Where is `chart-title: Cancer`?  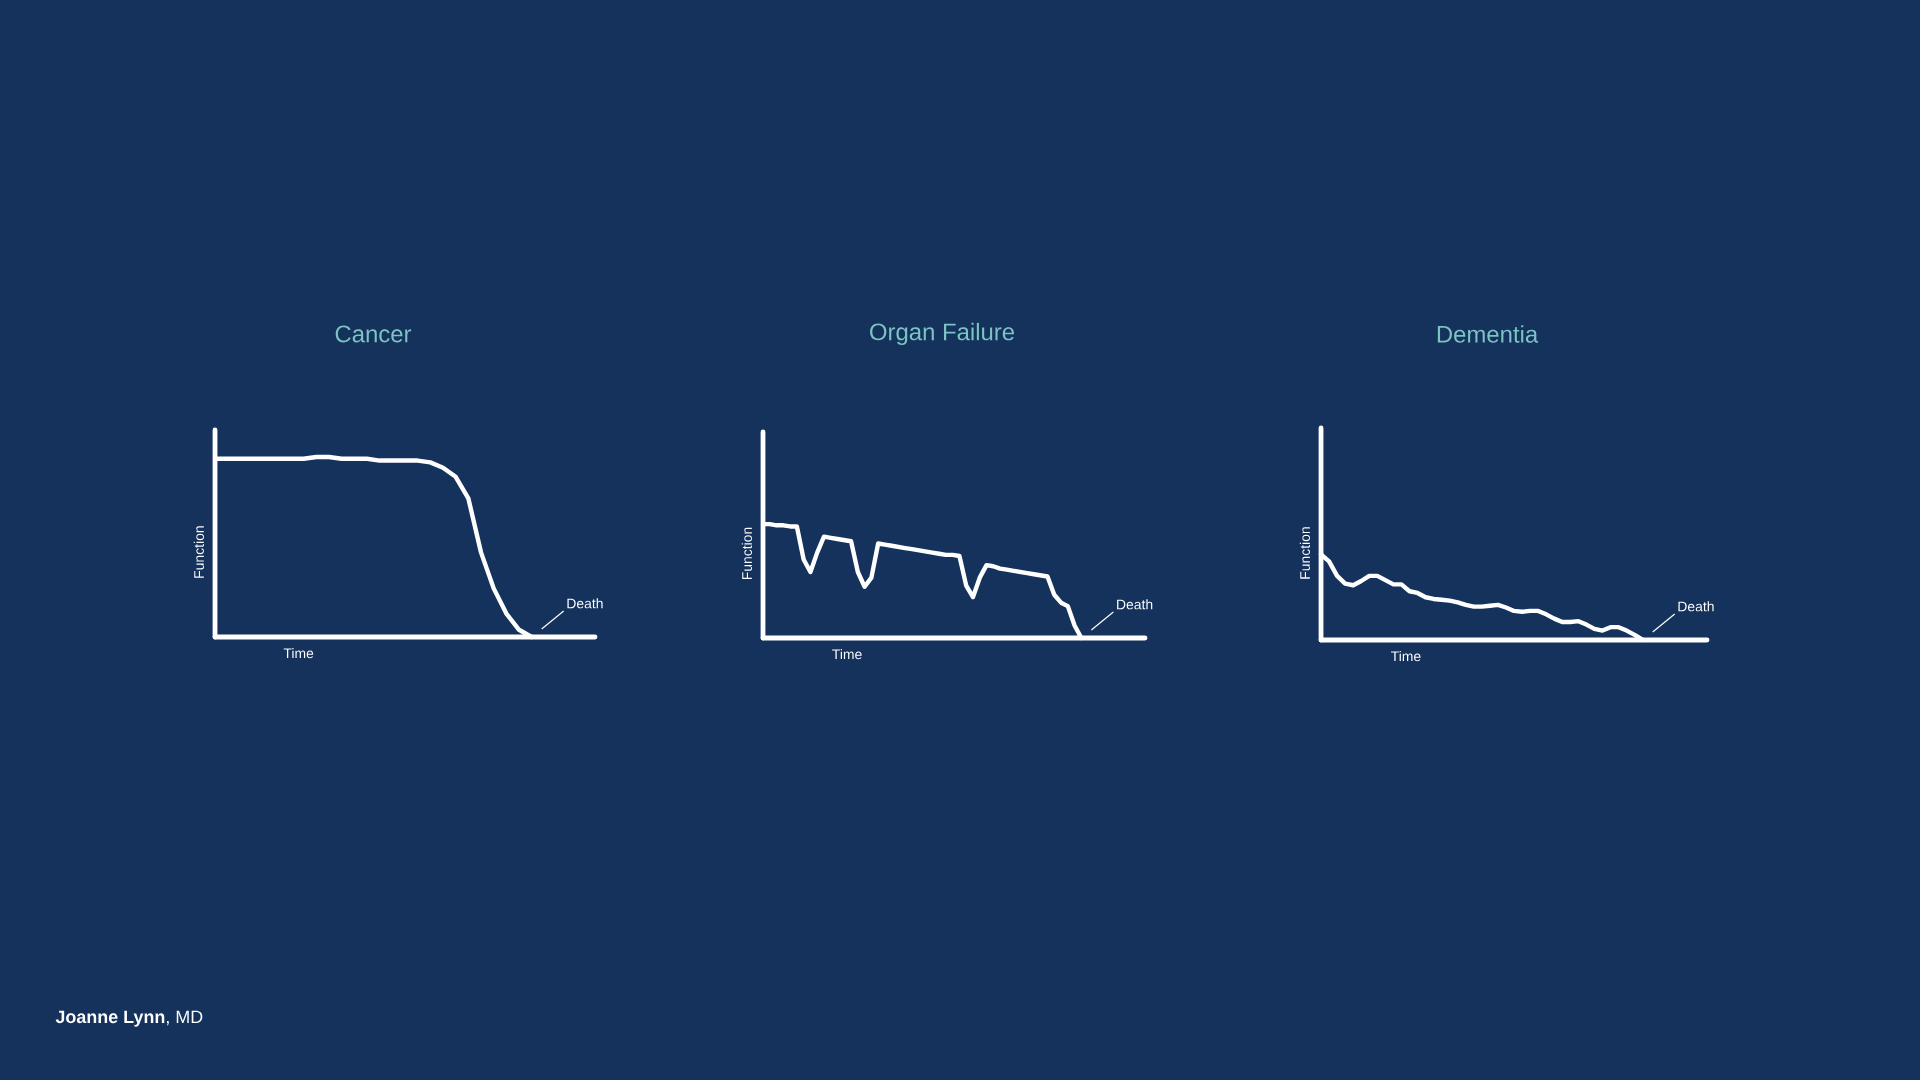
chart-title: Cancer is located at coordinates (373, 334).